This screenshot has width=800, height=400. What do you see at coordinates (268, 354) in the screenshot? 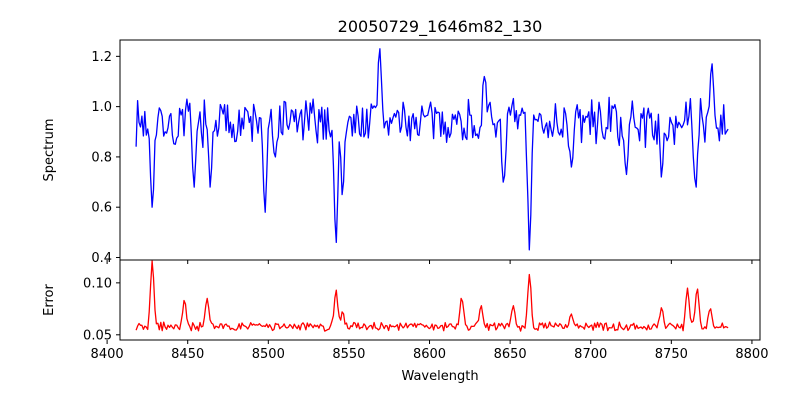
I see `error-x-tick-label: 8500` at bounding box center [268, 354].